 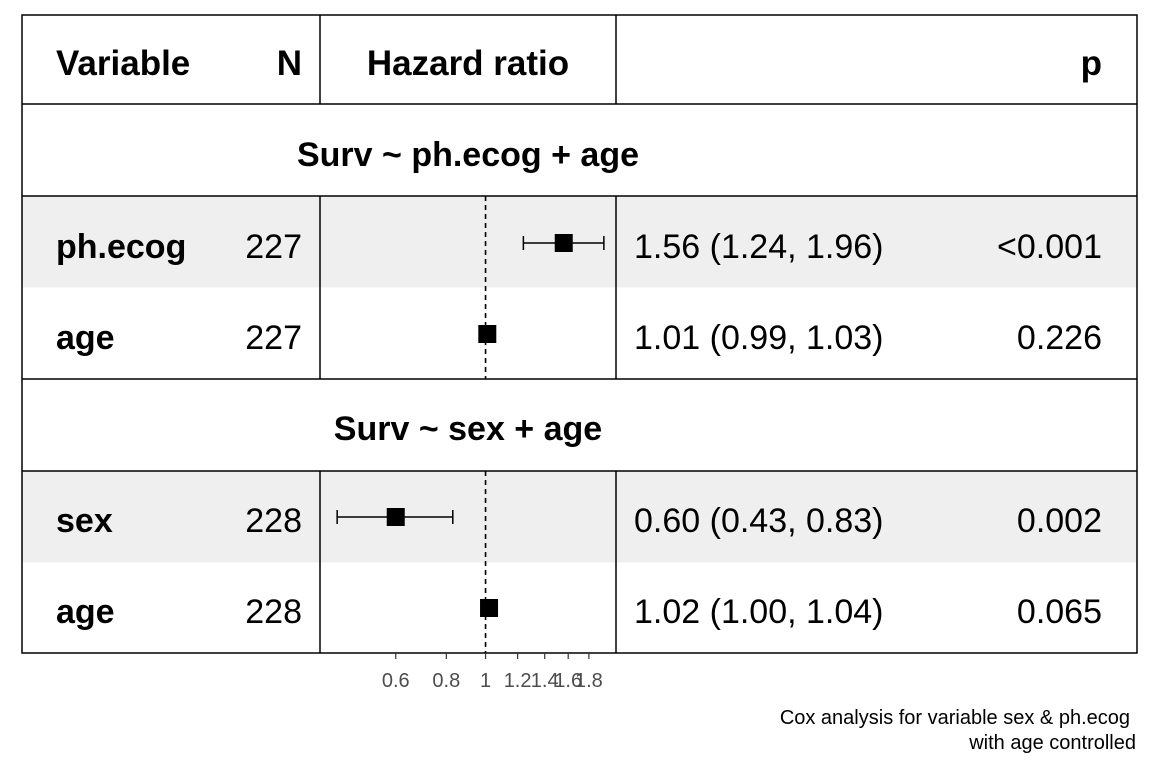 I want to click on x-tick-label: 1.4, so click(x=545, y=681).